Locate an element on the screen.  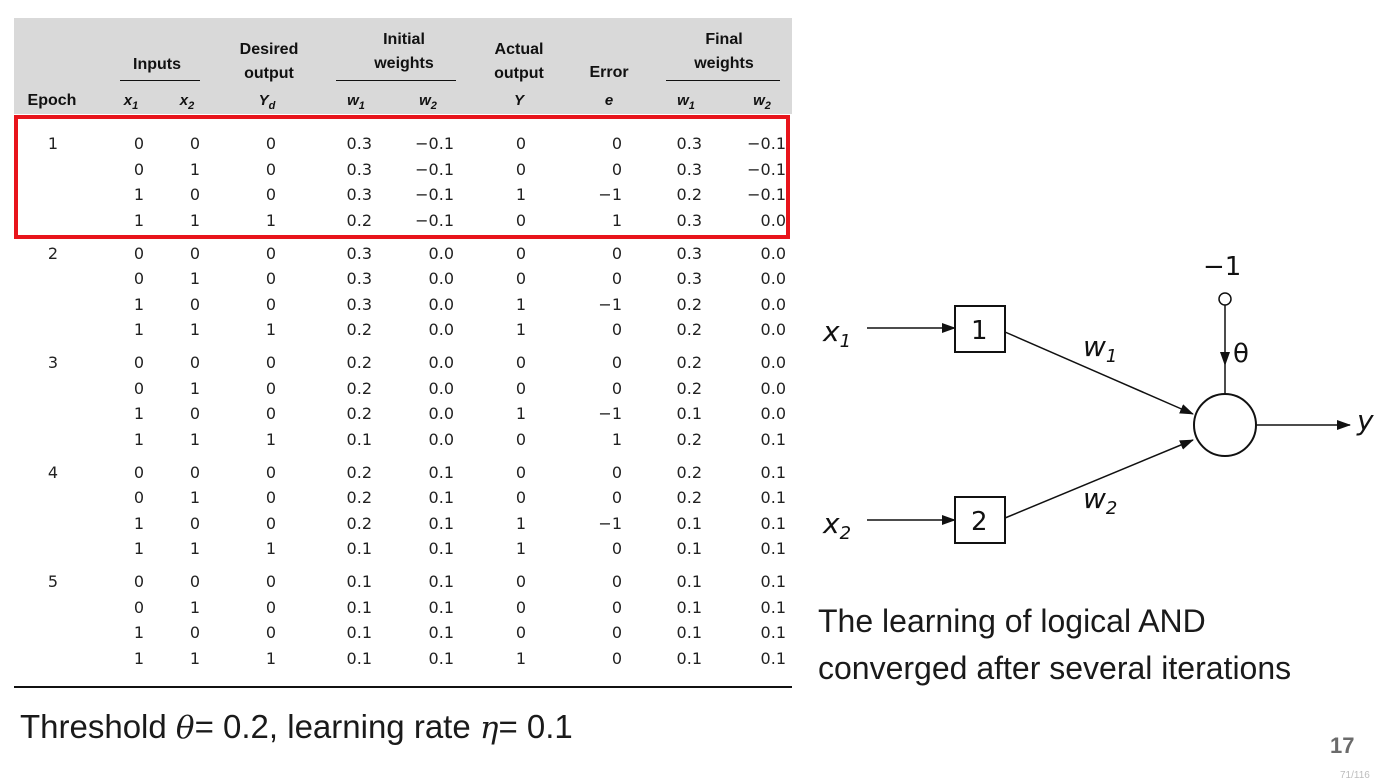
perceptron-diagram: x1 1 x2 2 w1 w2 −1 θ y is located at coordinates (1098, 398).